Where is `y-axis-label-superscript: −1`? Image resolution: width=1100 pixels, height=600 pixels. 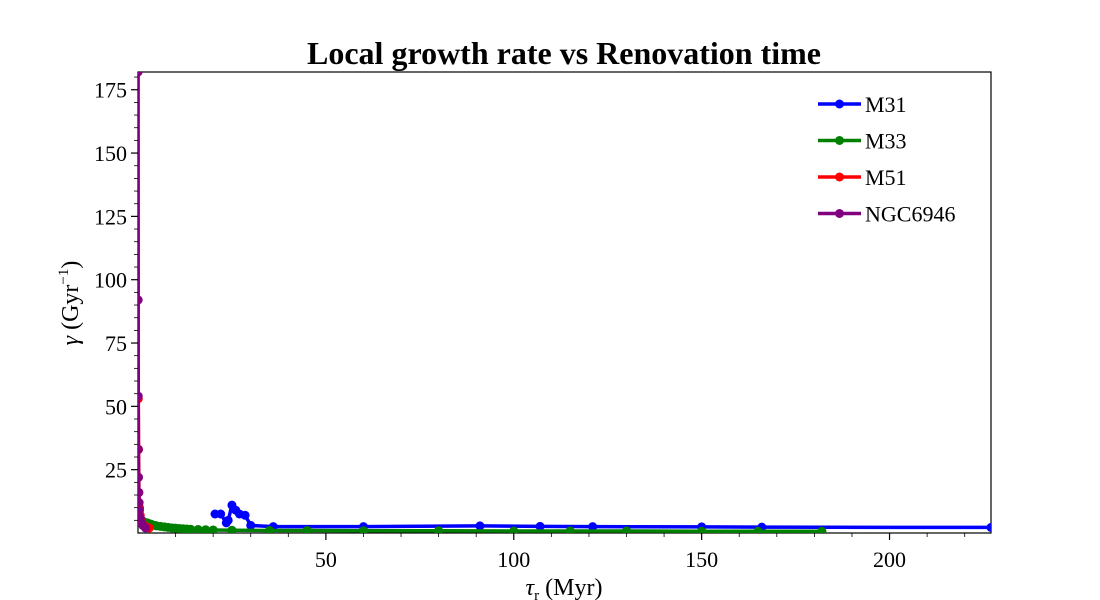
y-axis-label-superscript: −1 is located at coordinates (64, 277).